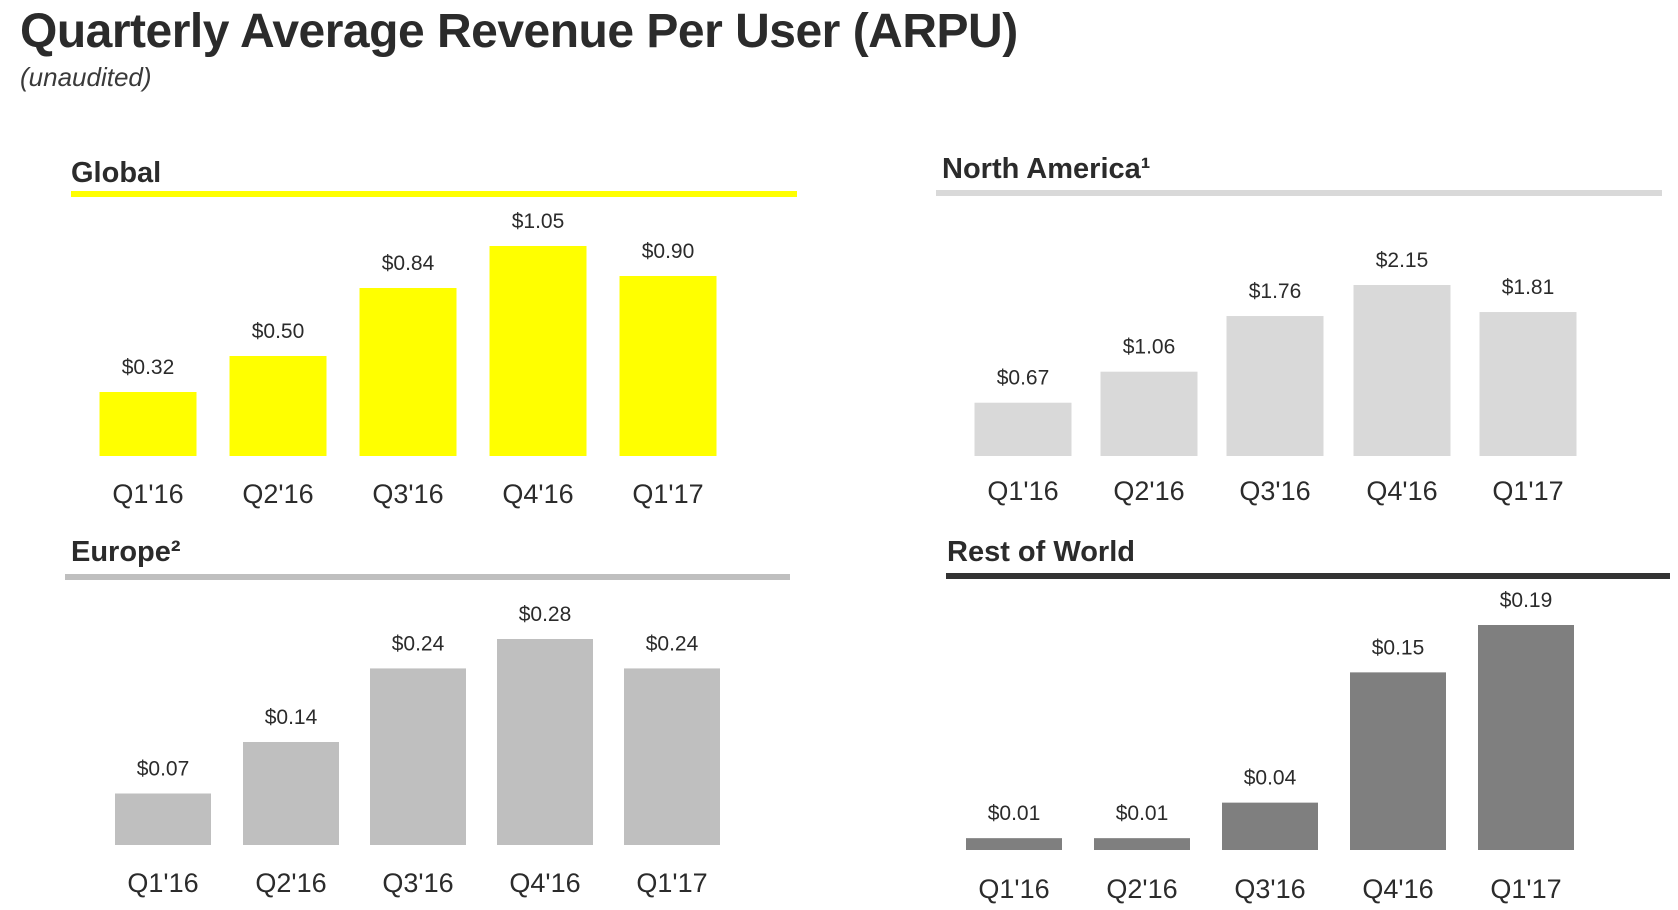 This screenshot has width=1678, height=910. I want to click on category-label-rest-of-world: Q3'16, so click(1269, 889).